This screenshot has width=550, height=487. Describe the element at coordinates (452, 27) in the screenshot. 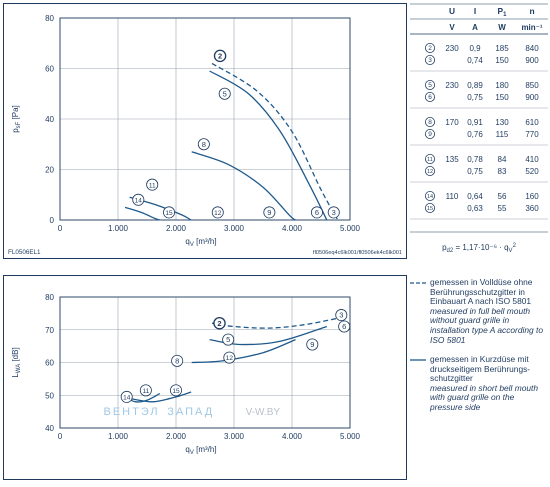

I see `table-header-unit: V` at that location.